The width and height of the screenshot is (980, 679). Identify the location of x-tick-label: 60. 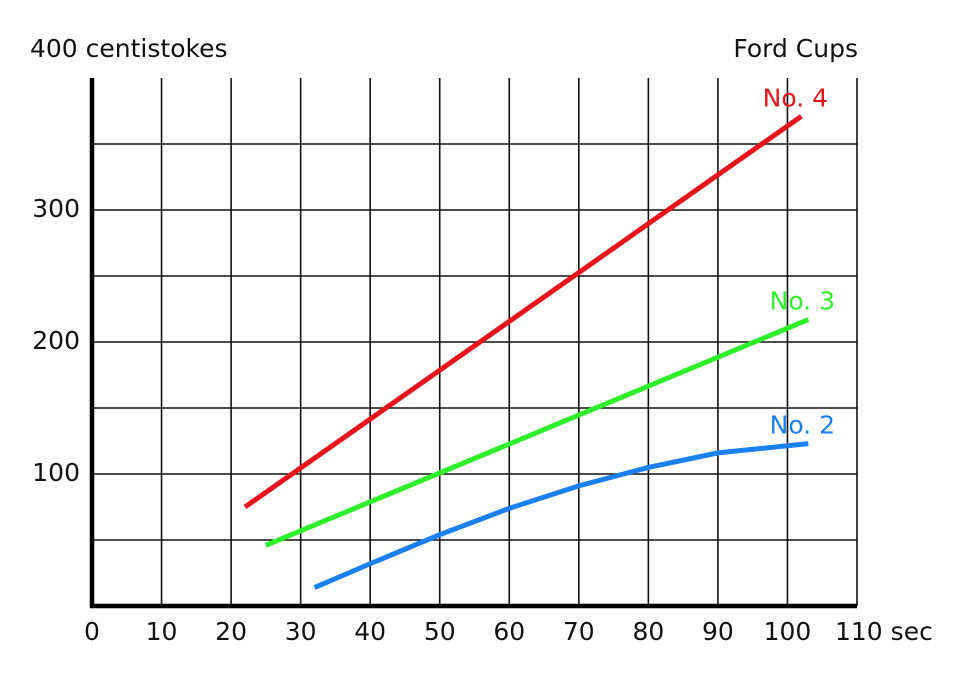
(509, 631).